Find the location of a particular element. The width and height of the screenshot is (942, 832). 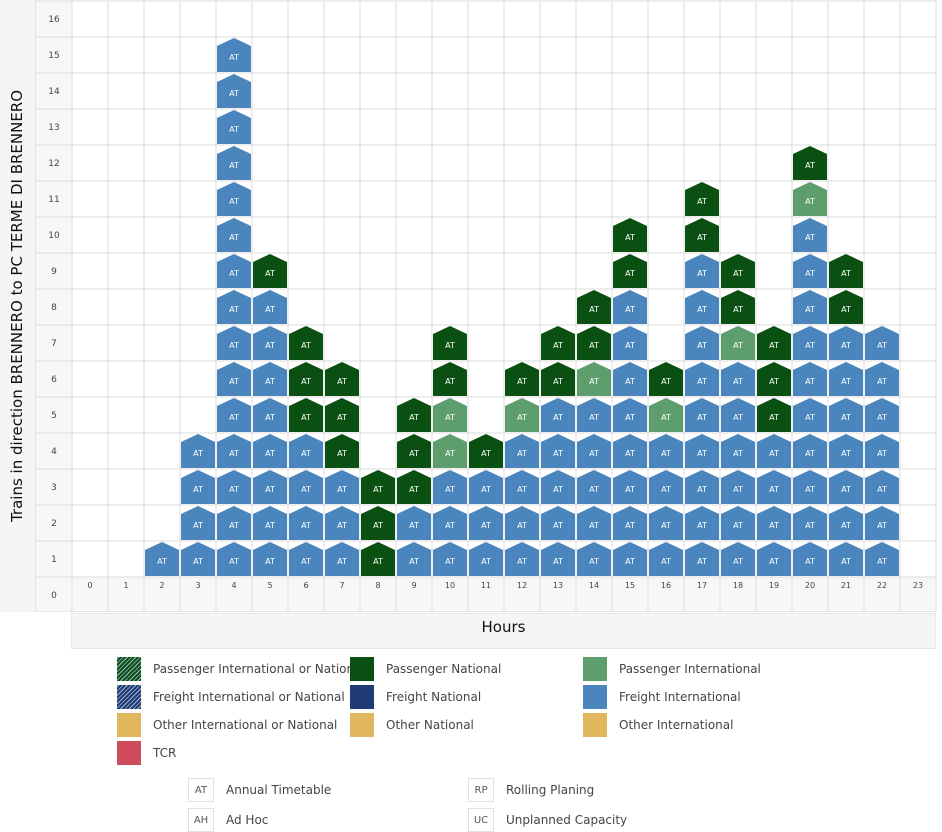

legend-item: Passenger International or National is located at coordinates (241, 669).